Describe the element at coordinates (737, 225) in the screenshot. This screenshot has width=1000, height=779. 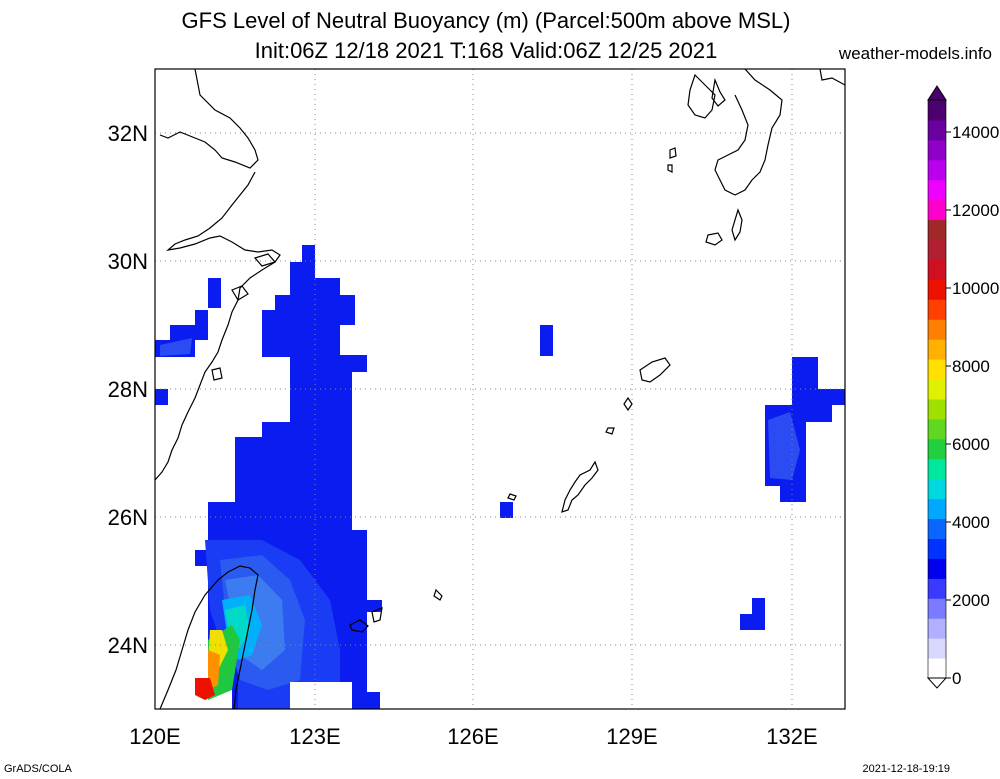
I see `island-tanegashima` at that location.